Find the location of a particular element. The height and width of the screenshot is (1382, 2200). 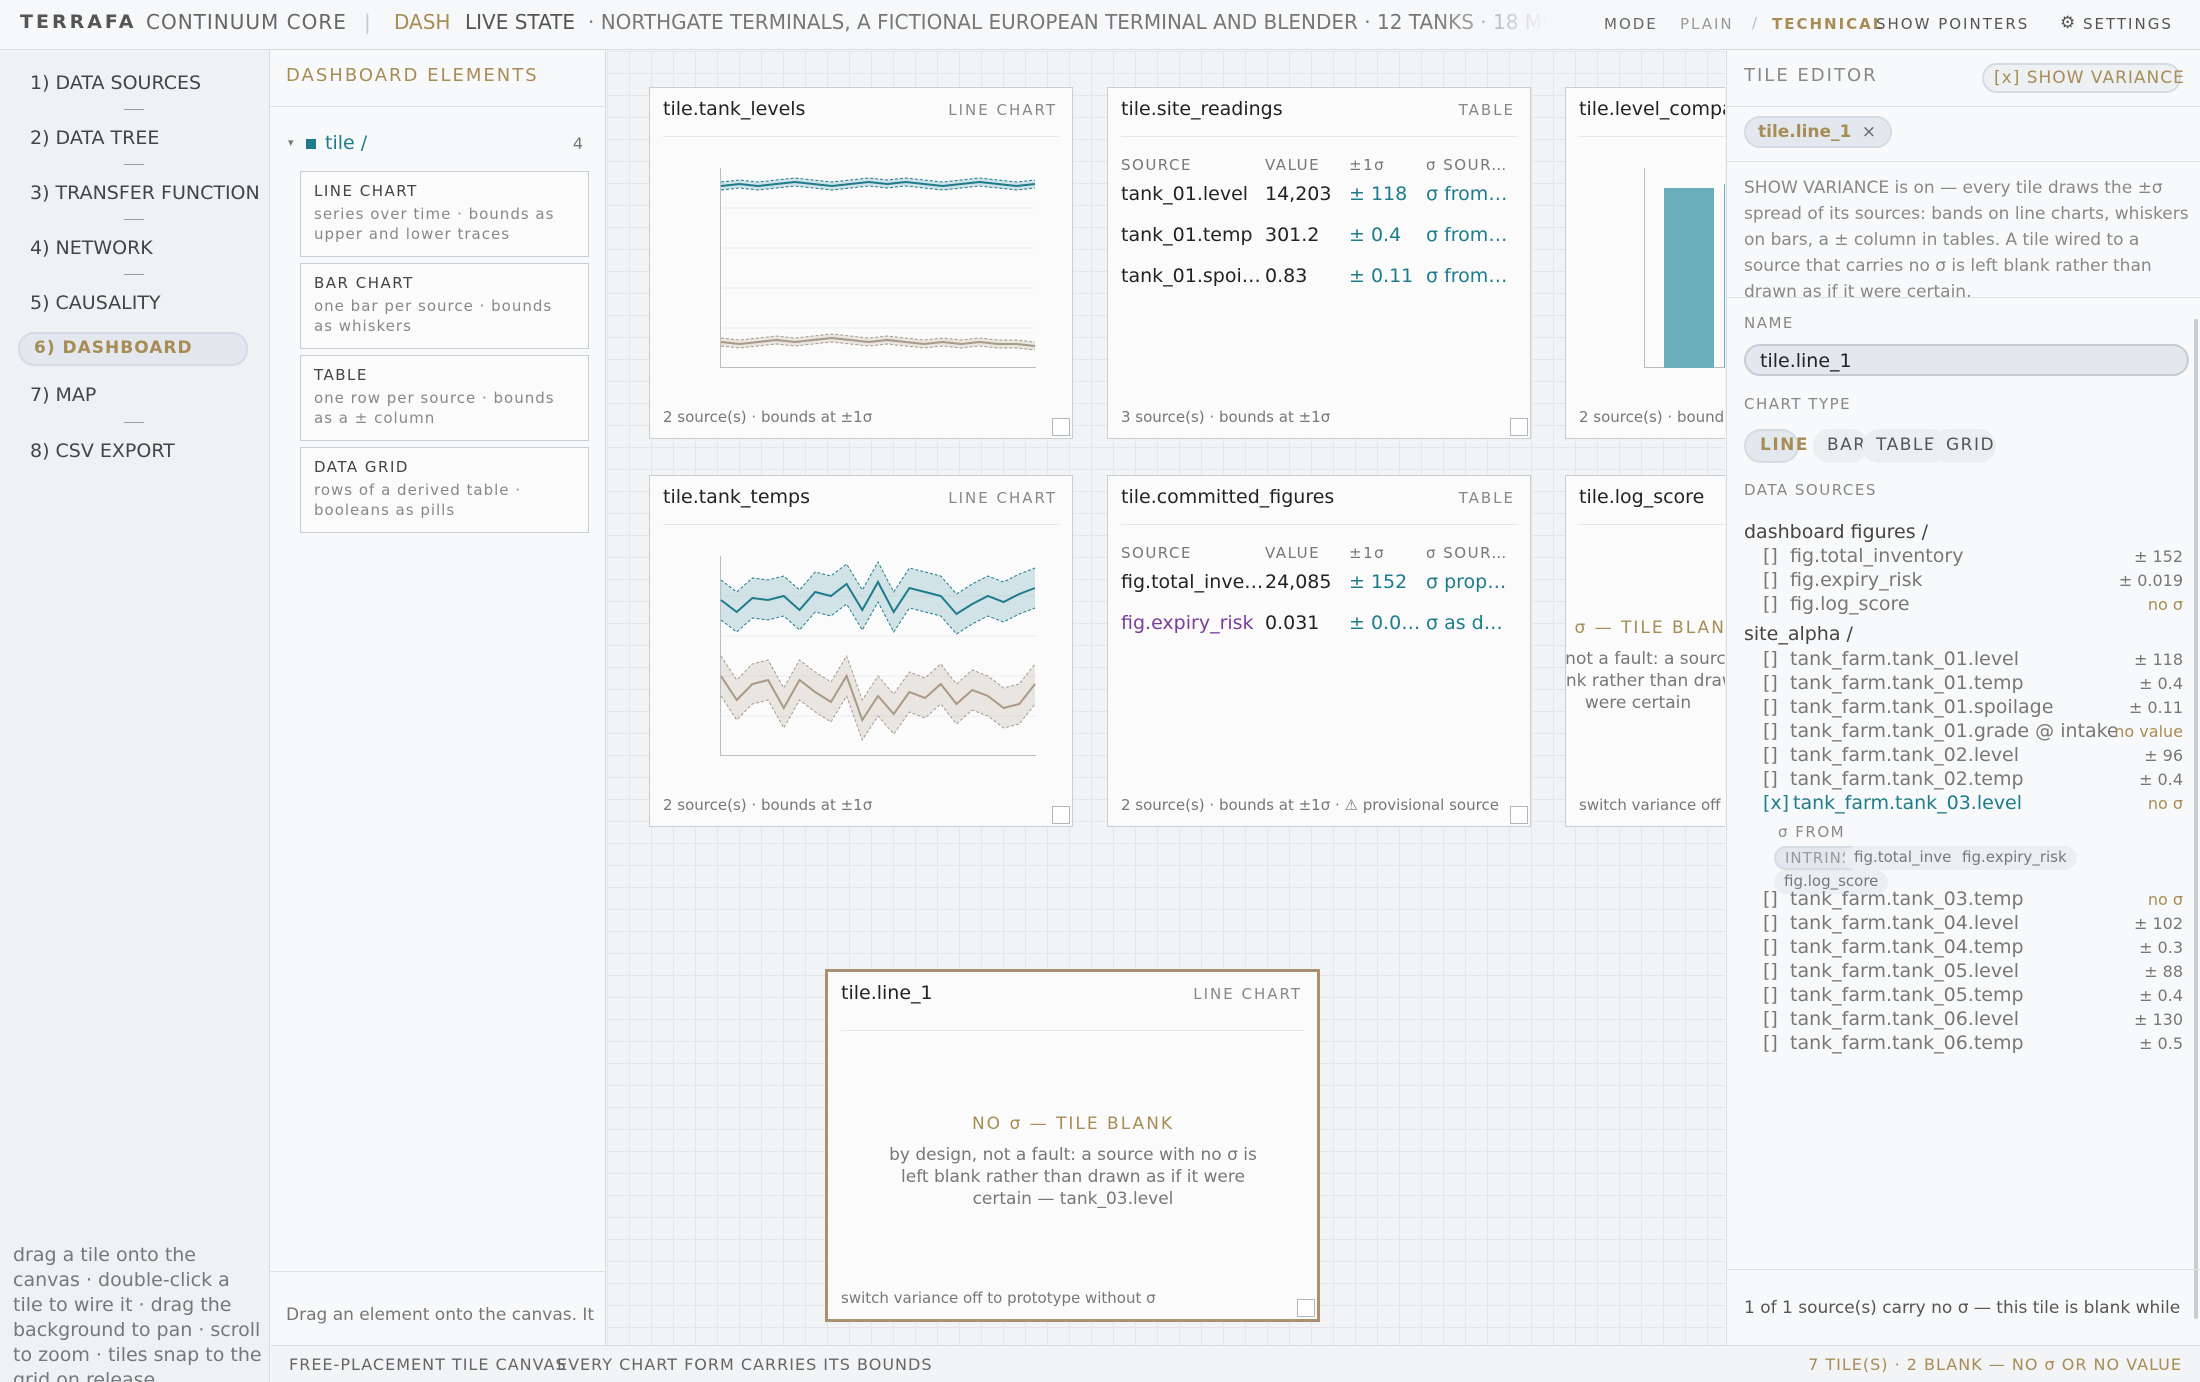

mode-plain-toggle: PLAIN is located at coordinates (1707, 24).